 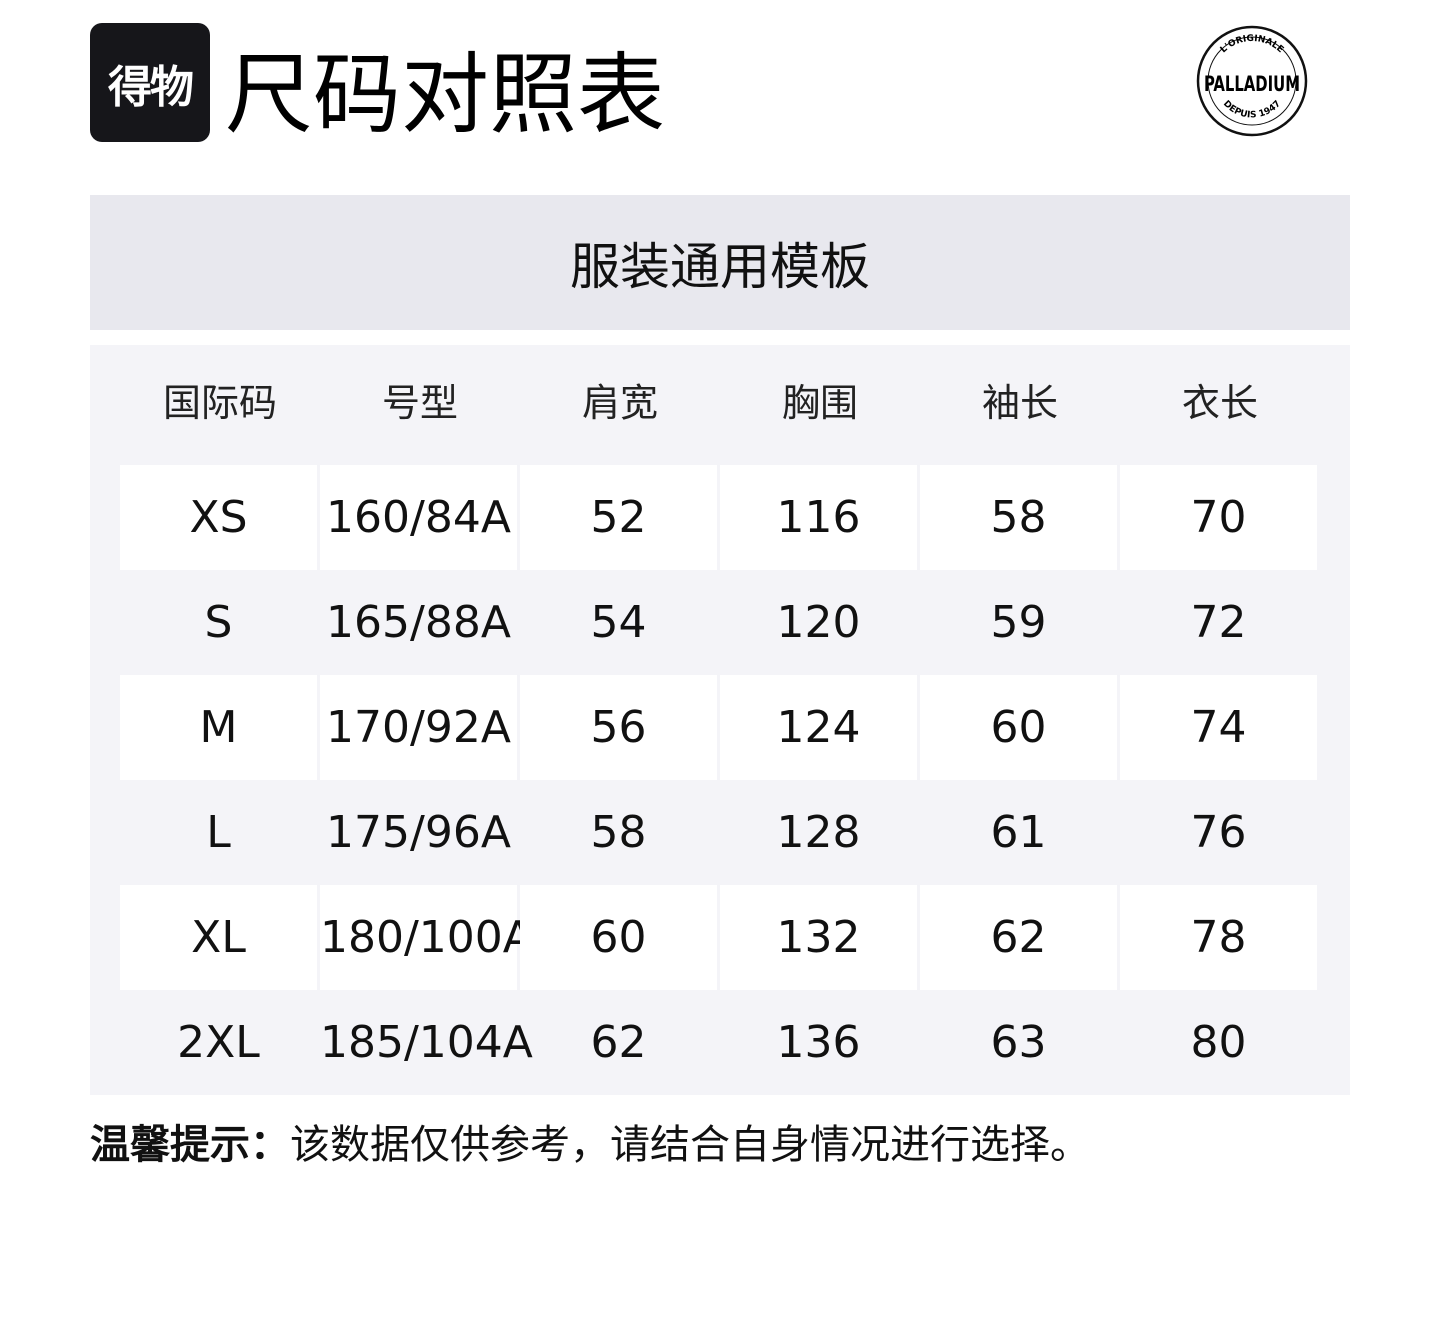 What do you see at coordinates (818, 727) in the screenshot?
I see `table-cell: 124` at bounding box center [818, 727].